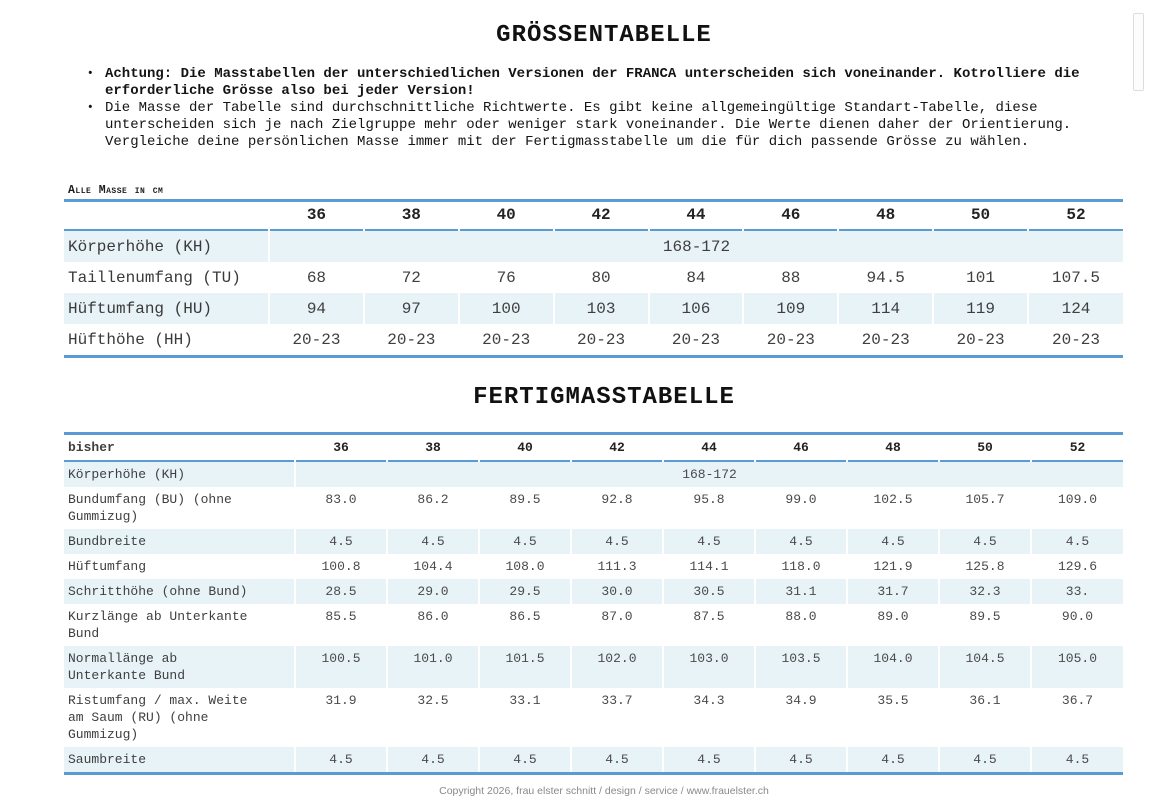  Describe the element at coordinates (1076, 508) in the screenshot. I see `value-cell: 109.0` at that location.